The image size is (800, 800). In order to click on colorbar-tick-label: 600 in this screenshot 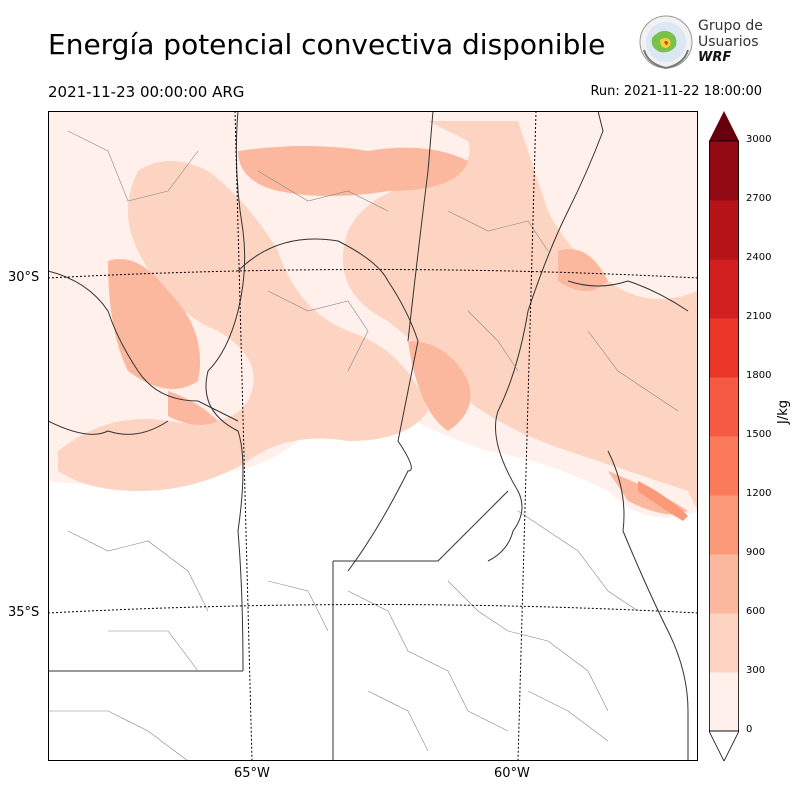, I will do `click(756, 611)`.